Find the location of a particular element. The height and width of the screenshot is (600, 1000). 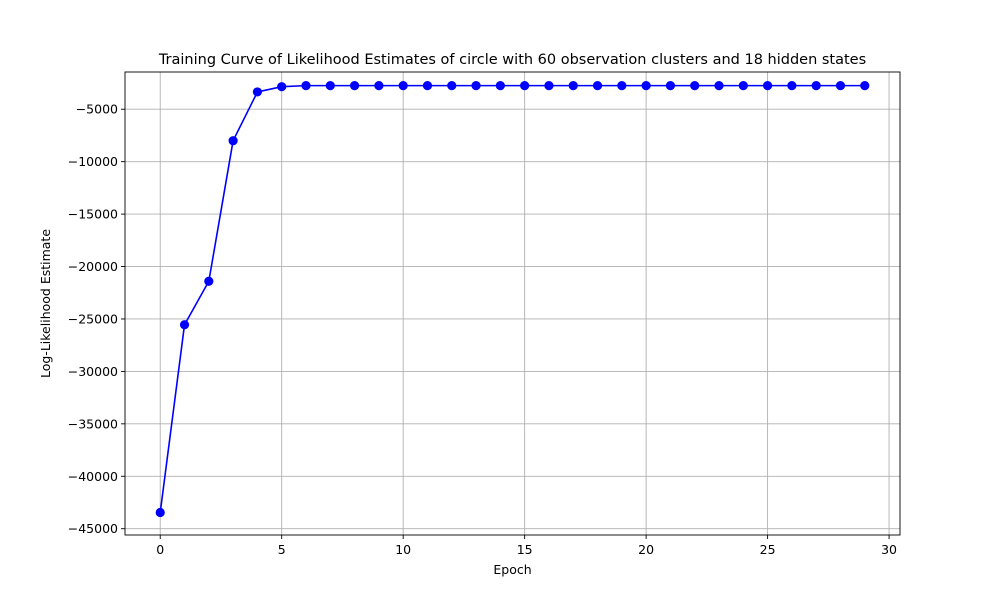

y-tick-label: −45000 is located at coordinates (93, 528).